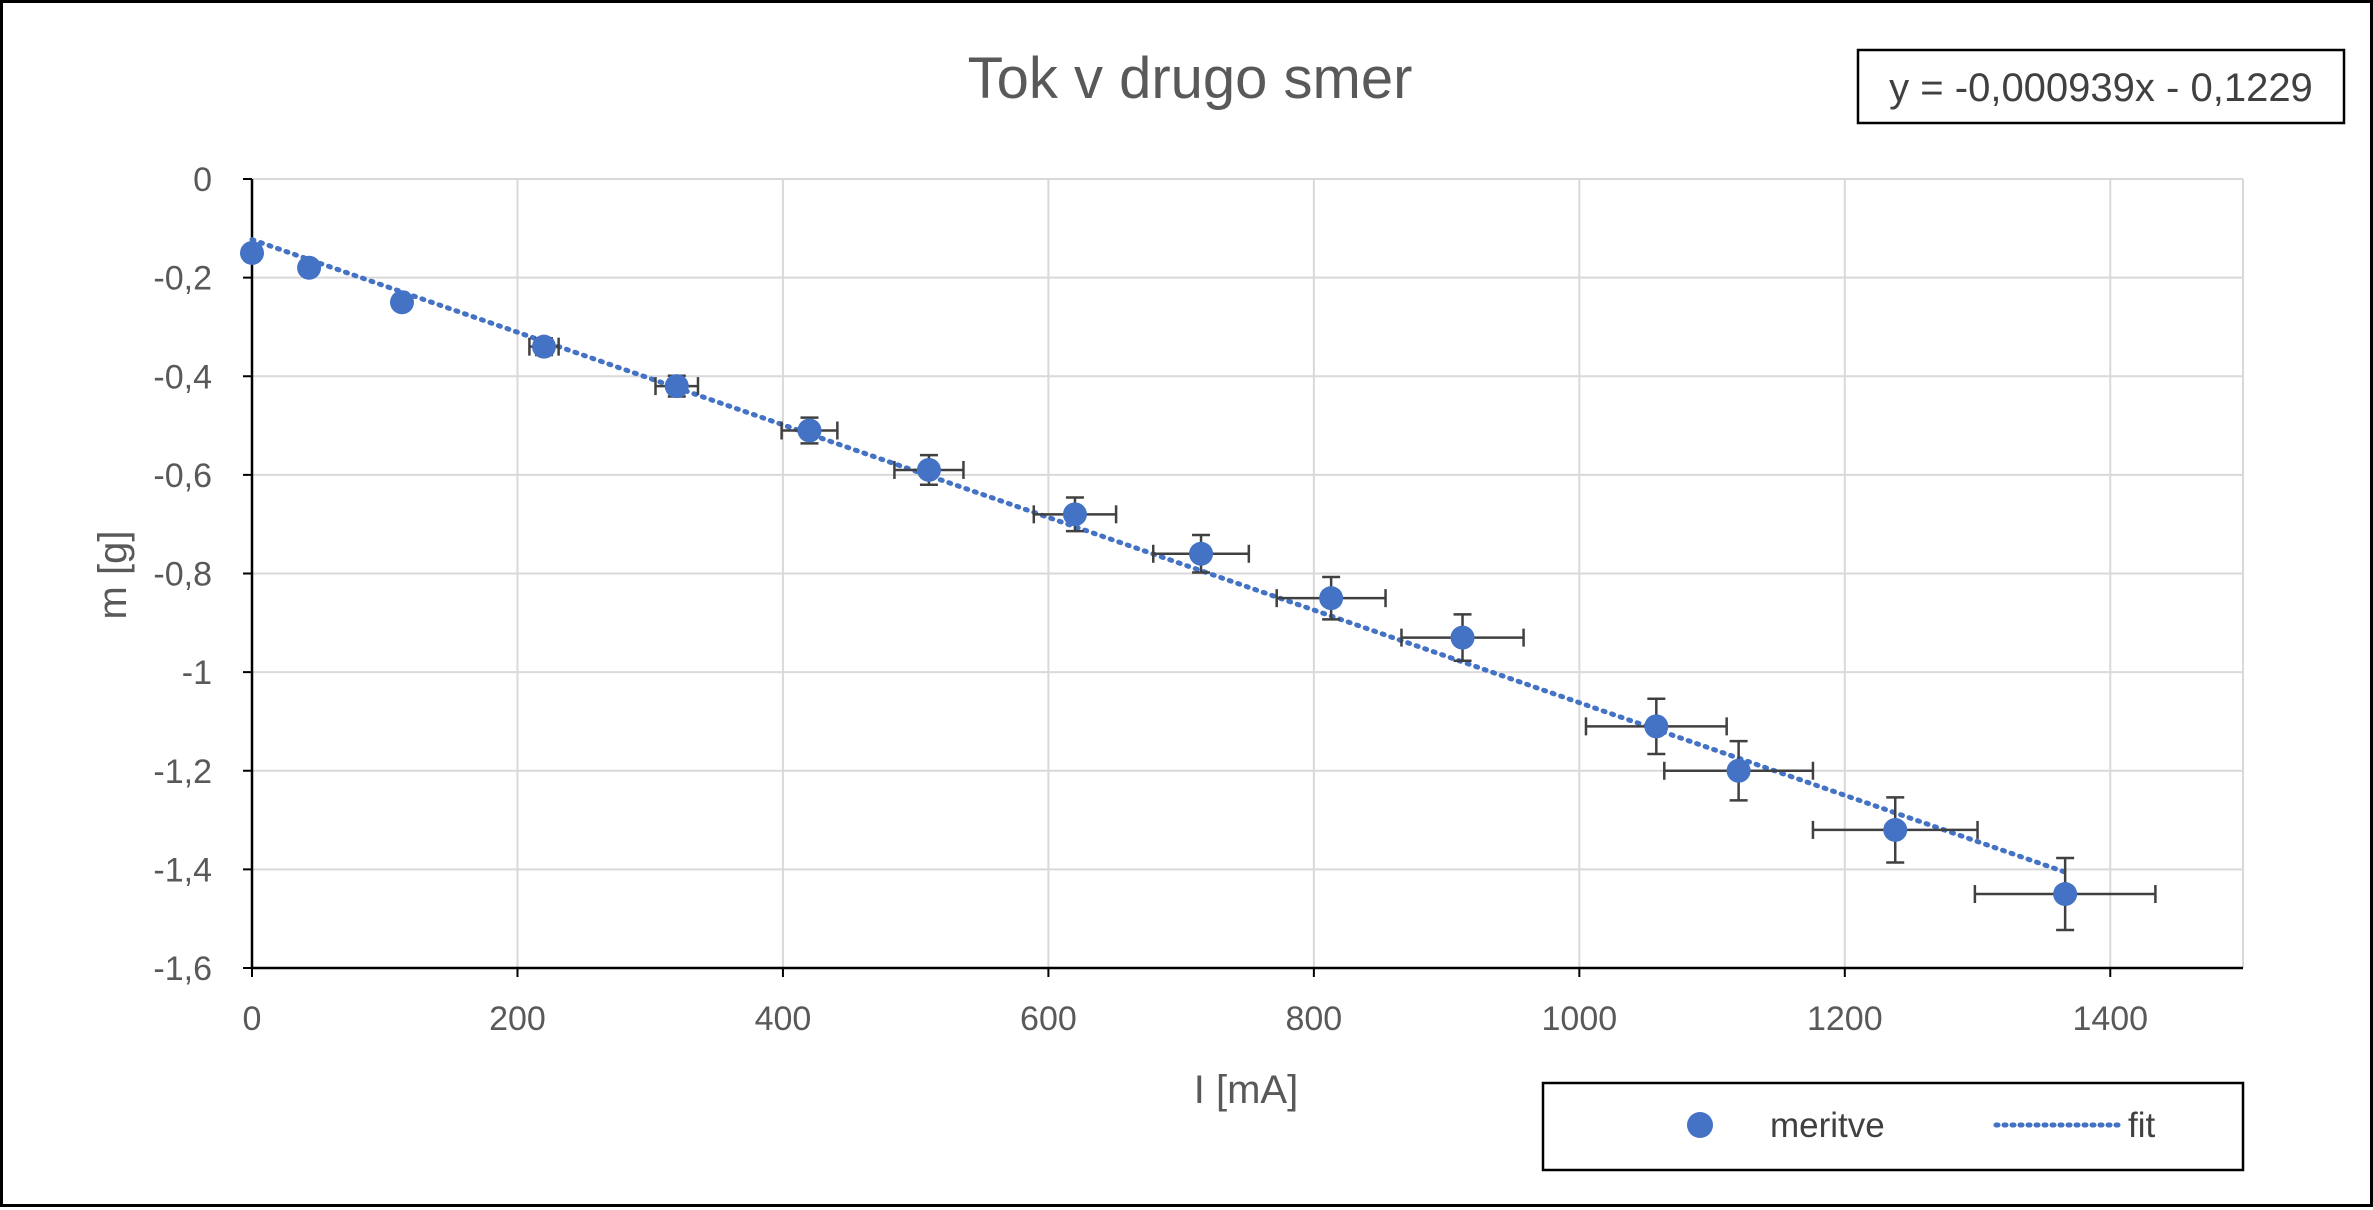 The image size is (2373, 1210). I want to click on legend-marker-meritve, so click(1700, 1125).